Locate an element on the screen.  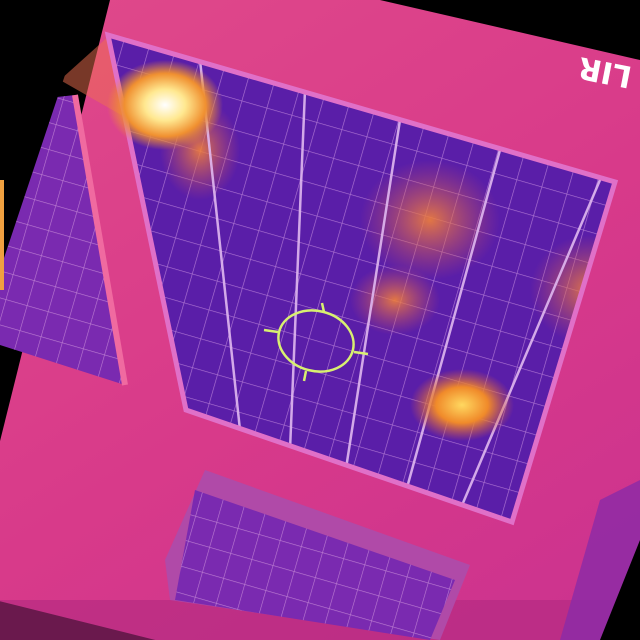
edge-strip is located at coordinates (2, 235).